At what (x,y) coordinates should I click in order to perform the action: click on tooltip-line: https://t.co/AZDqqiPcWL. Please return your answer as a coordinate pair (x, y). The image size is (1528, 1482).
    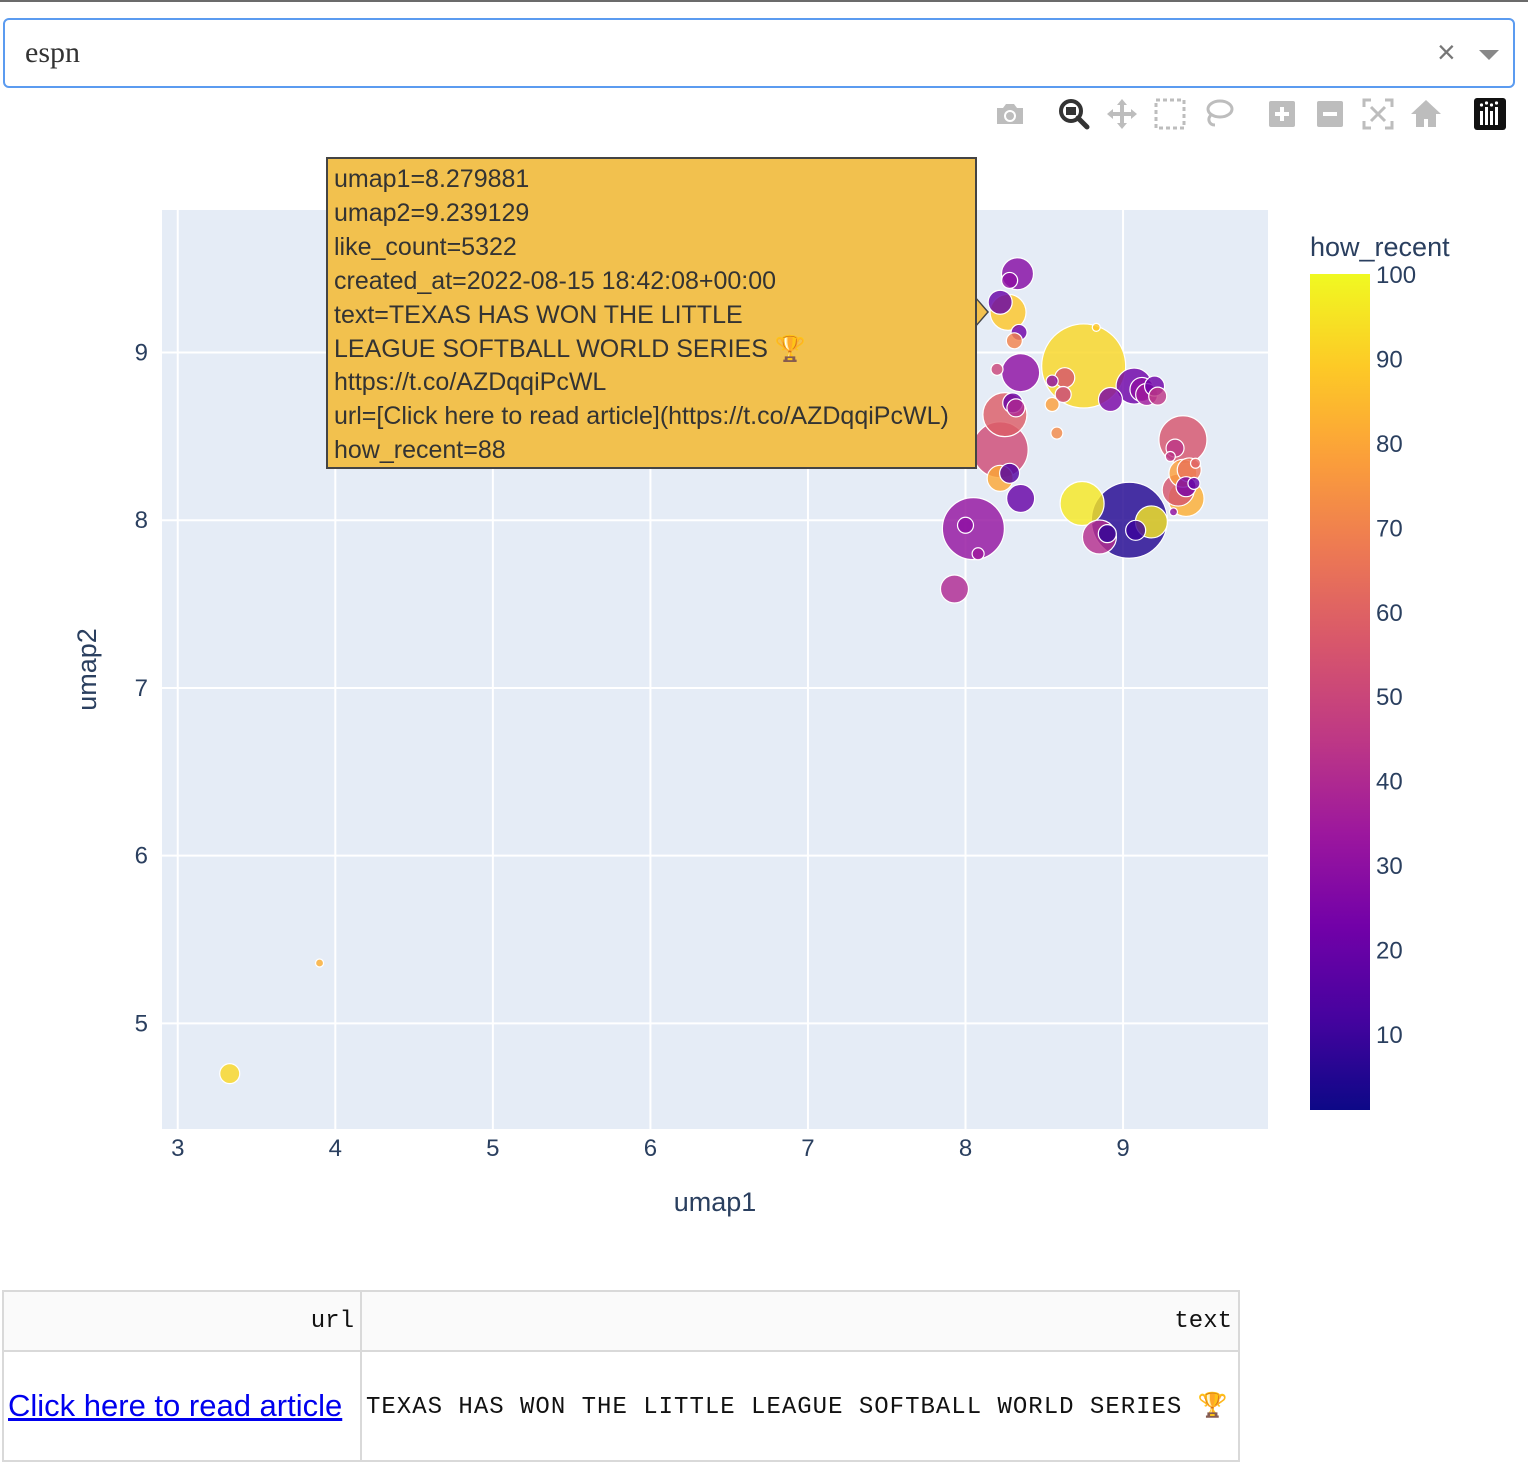
    Looking at the image, I should click on (470, 382).